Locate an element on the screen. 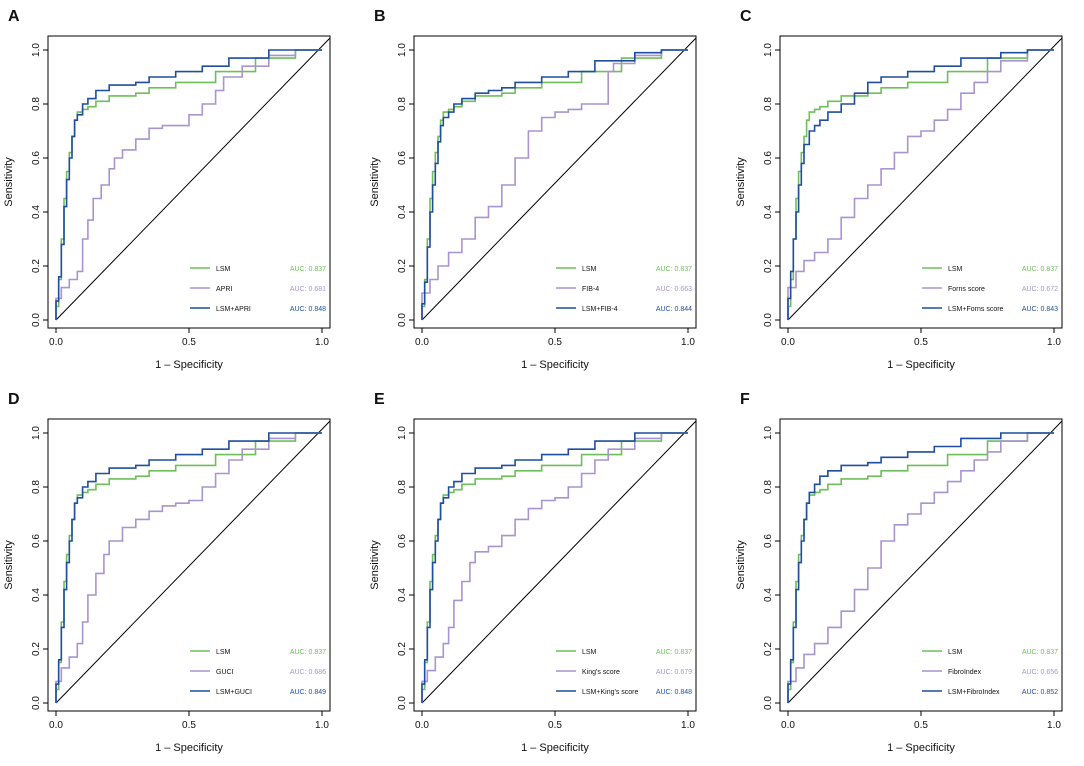 This screenshot has width=1084, height=766. legend-label: FibroIndex is located at coordinates (965, 672).